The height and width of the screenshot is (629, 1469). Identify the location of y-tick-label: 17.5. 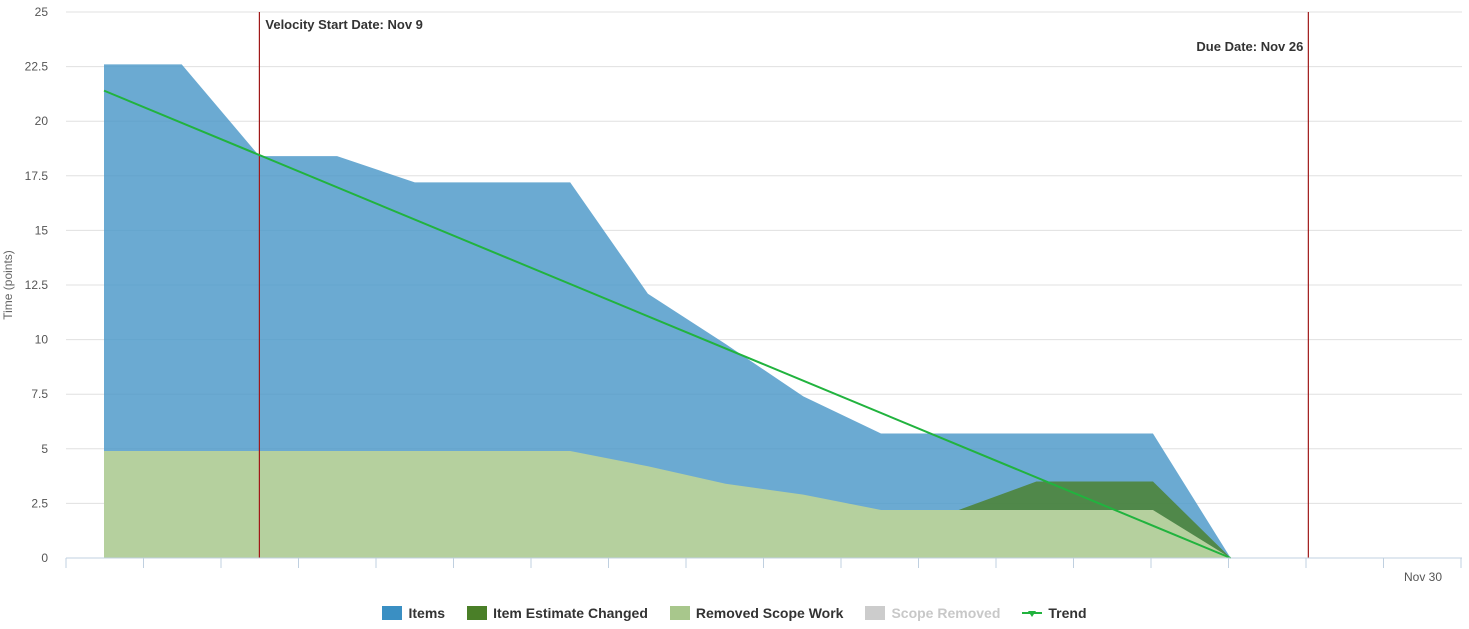
(37, 176).